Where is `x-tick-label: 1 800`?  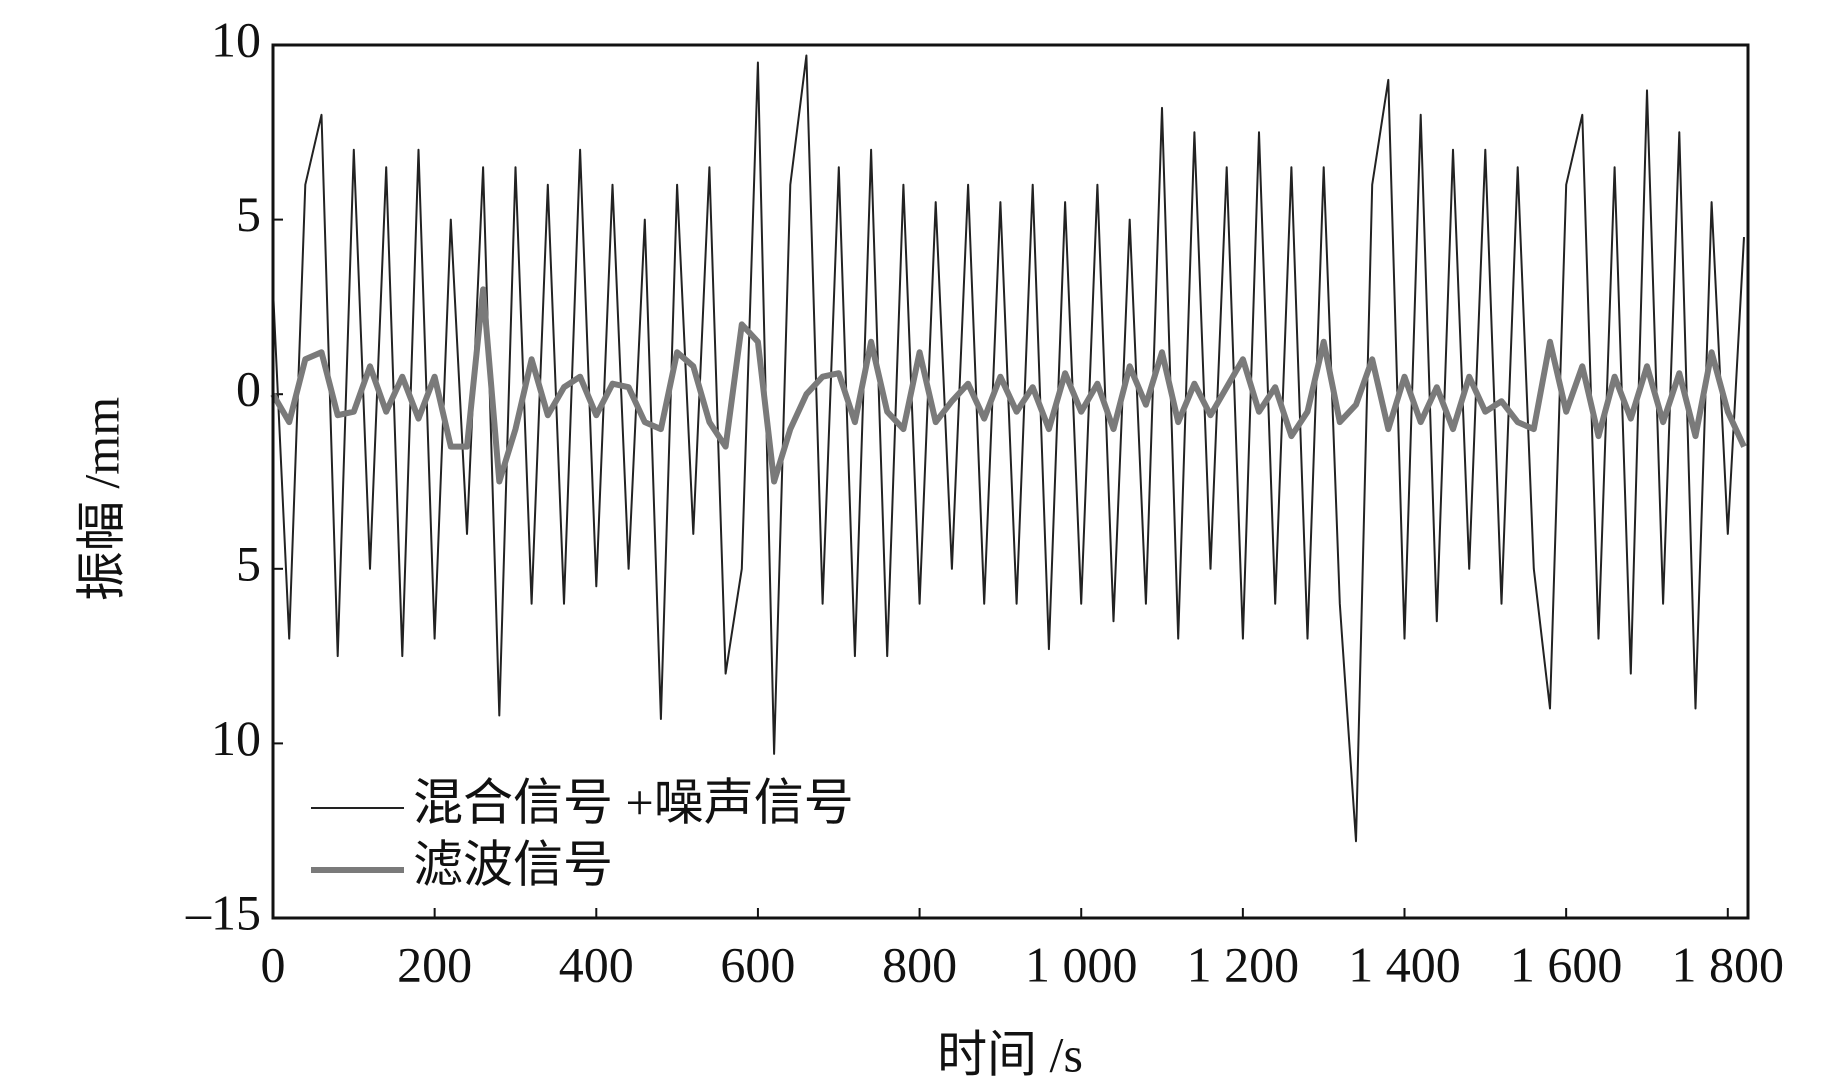
x-tick-label: 1 800 is located at coordinates (1728, 964).